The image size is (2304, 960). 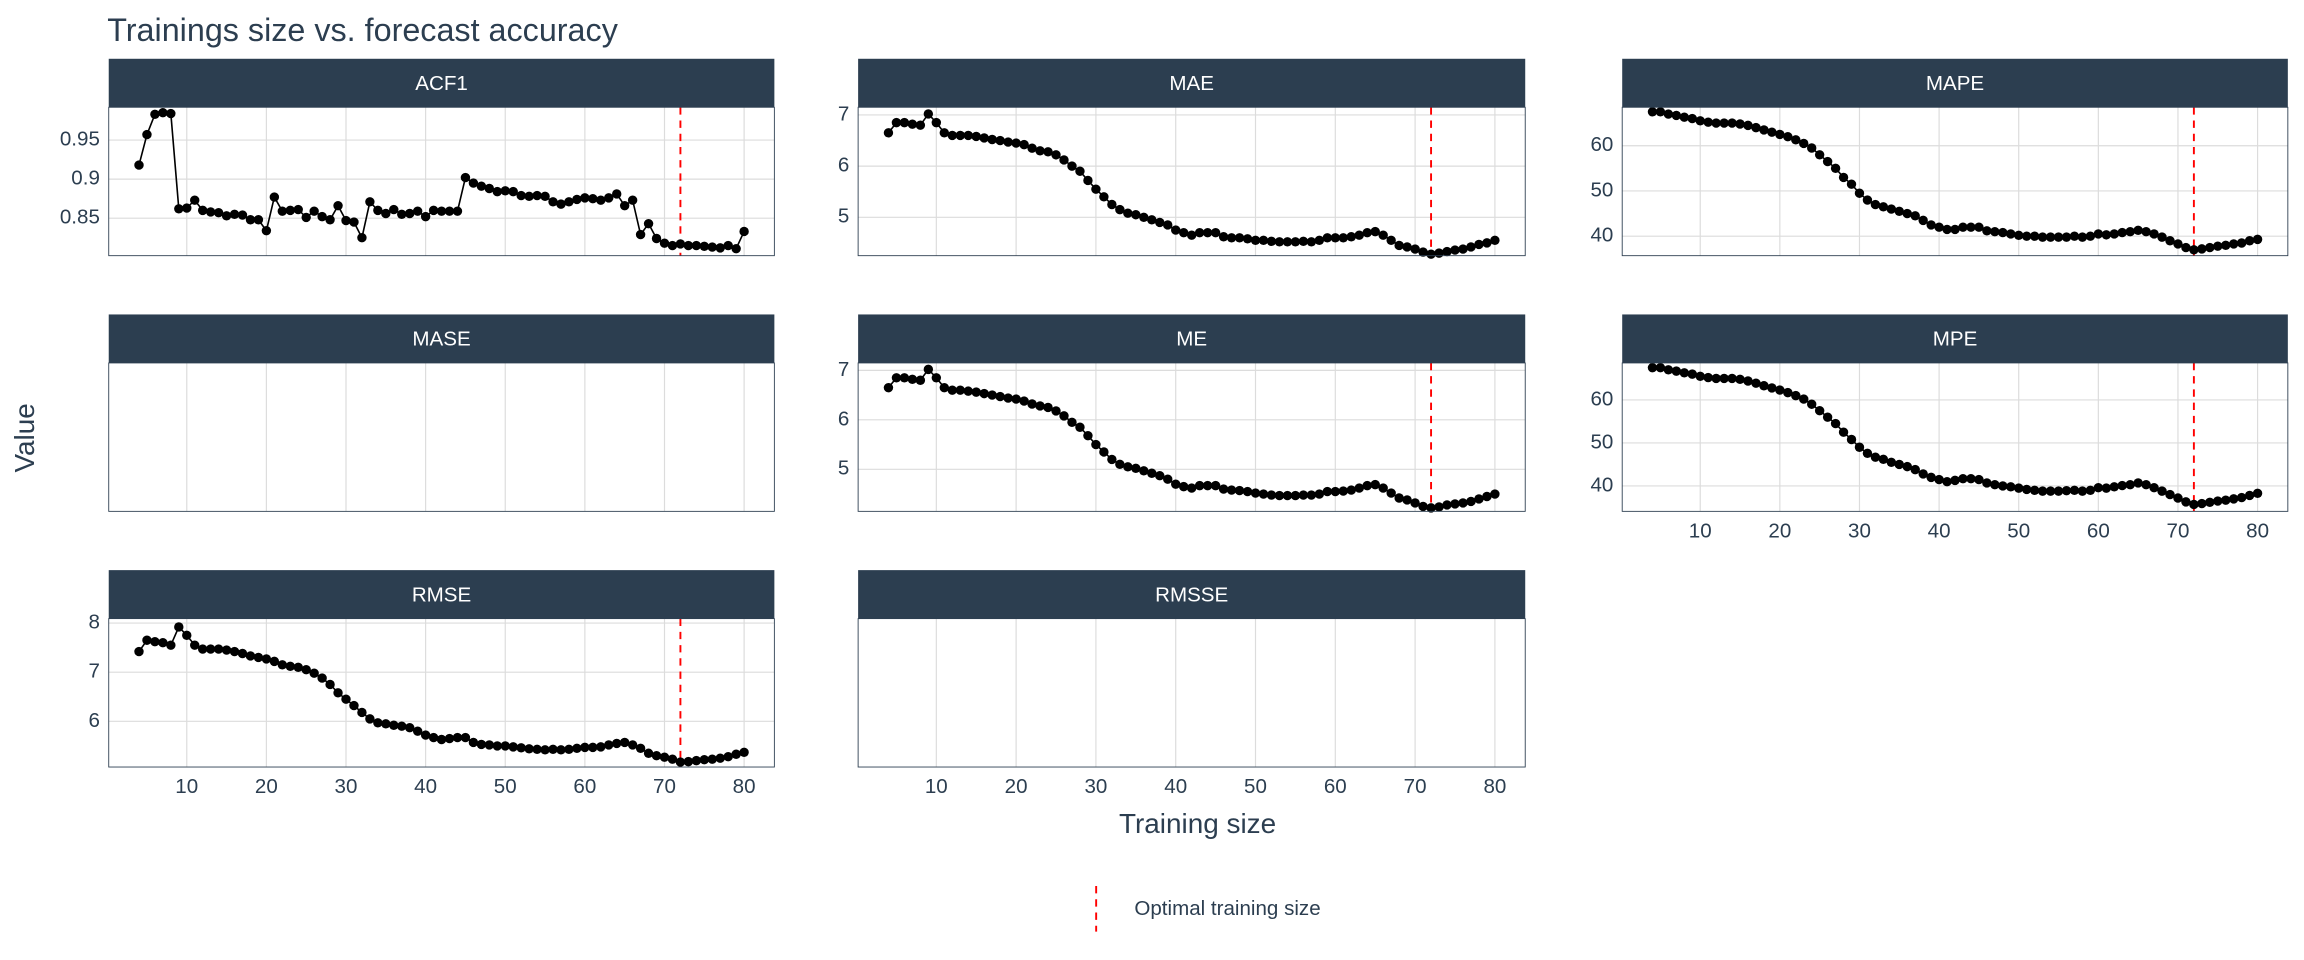 I want to click on x-tick-label: 10, so click(x=186, y=786).